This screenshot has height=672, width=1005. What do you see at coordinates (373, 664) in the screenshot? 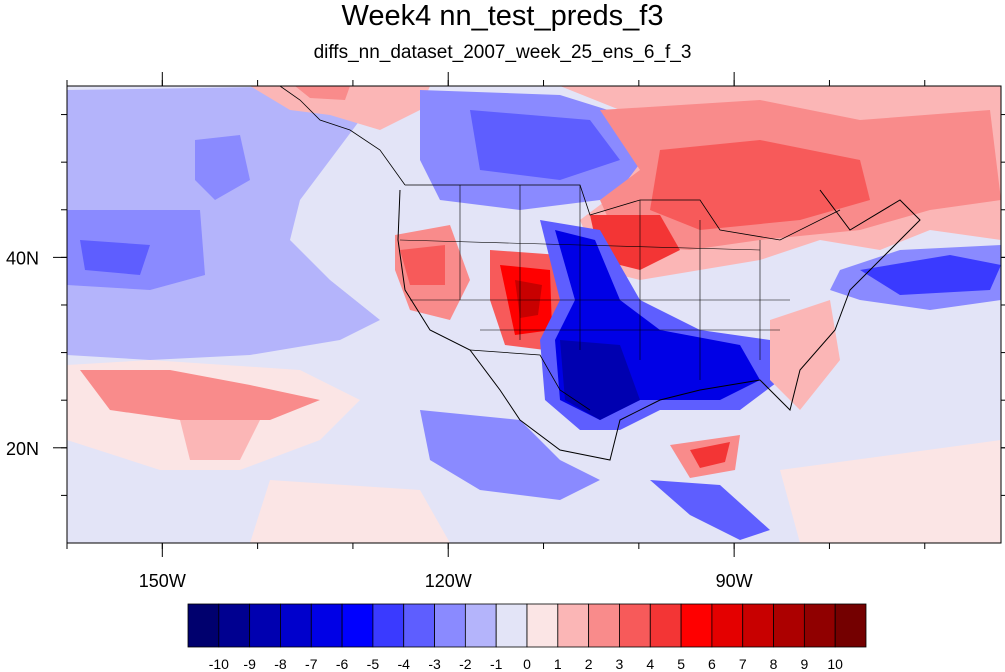
I see `colorbar-label: -5` at bounding box center [373, 664].